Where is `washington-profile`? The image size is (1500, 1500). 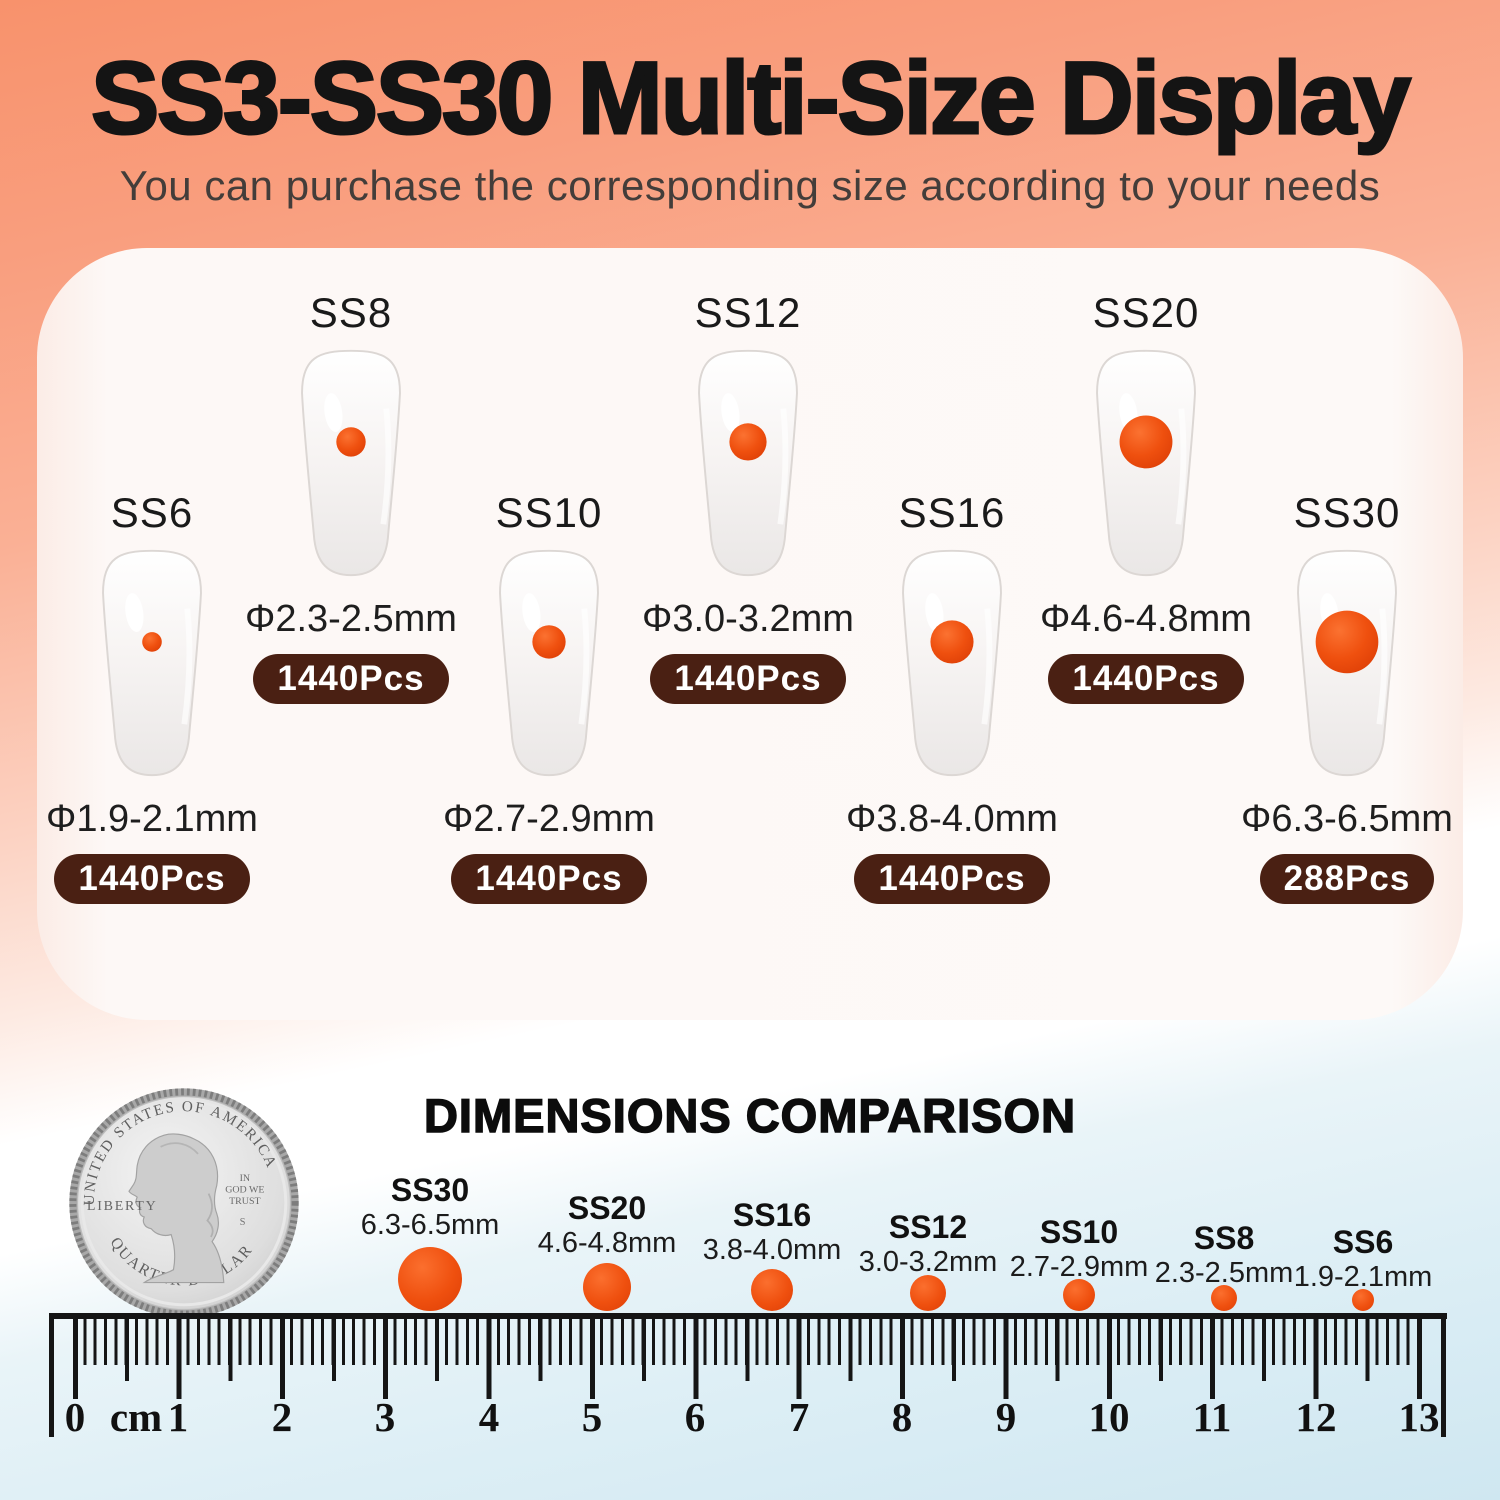 washington-profile is located at coordinates (176, 1208).